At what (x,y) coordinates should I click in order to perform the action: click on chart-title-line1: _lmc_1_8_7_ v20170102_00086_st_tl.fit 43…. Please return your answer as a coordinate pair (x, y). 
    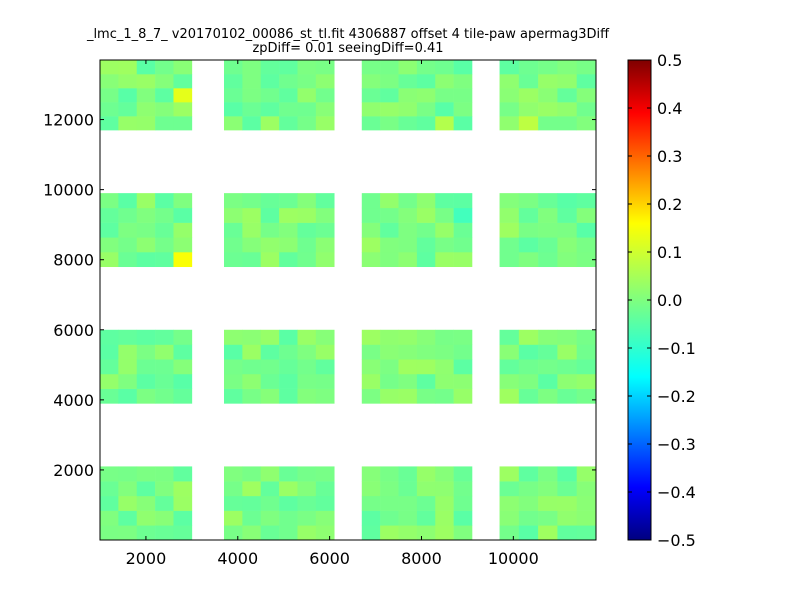
    Looking at the image, I should click on (348, 34).